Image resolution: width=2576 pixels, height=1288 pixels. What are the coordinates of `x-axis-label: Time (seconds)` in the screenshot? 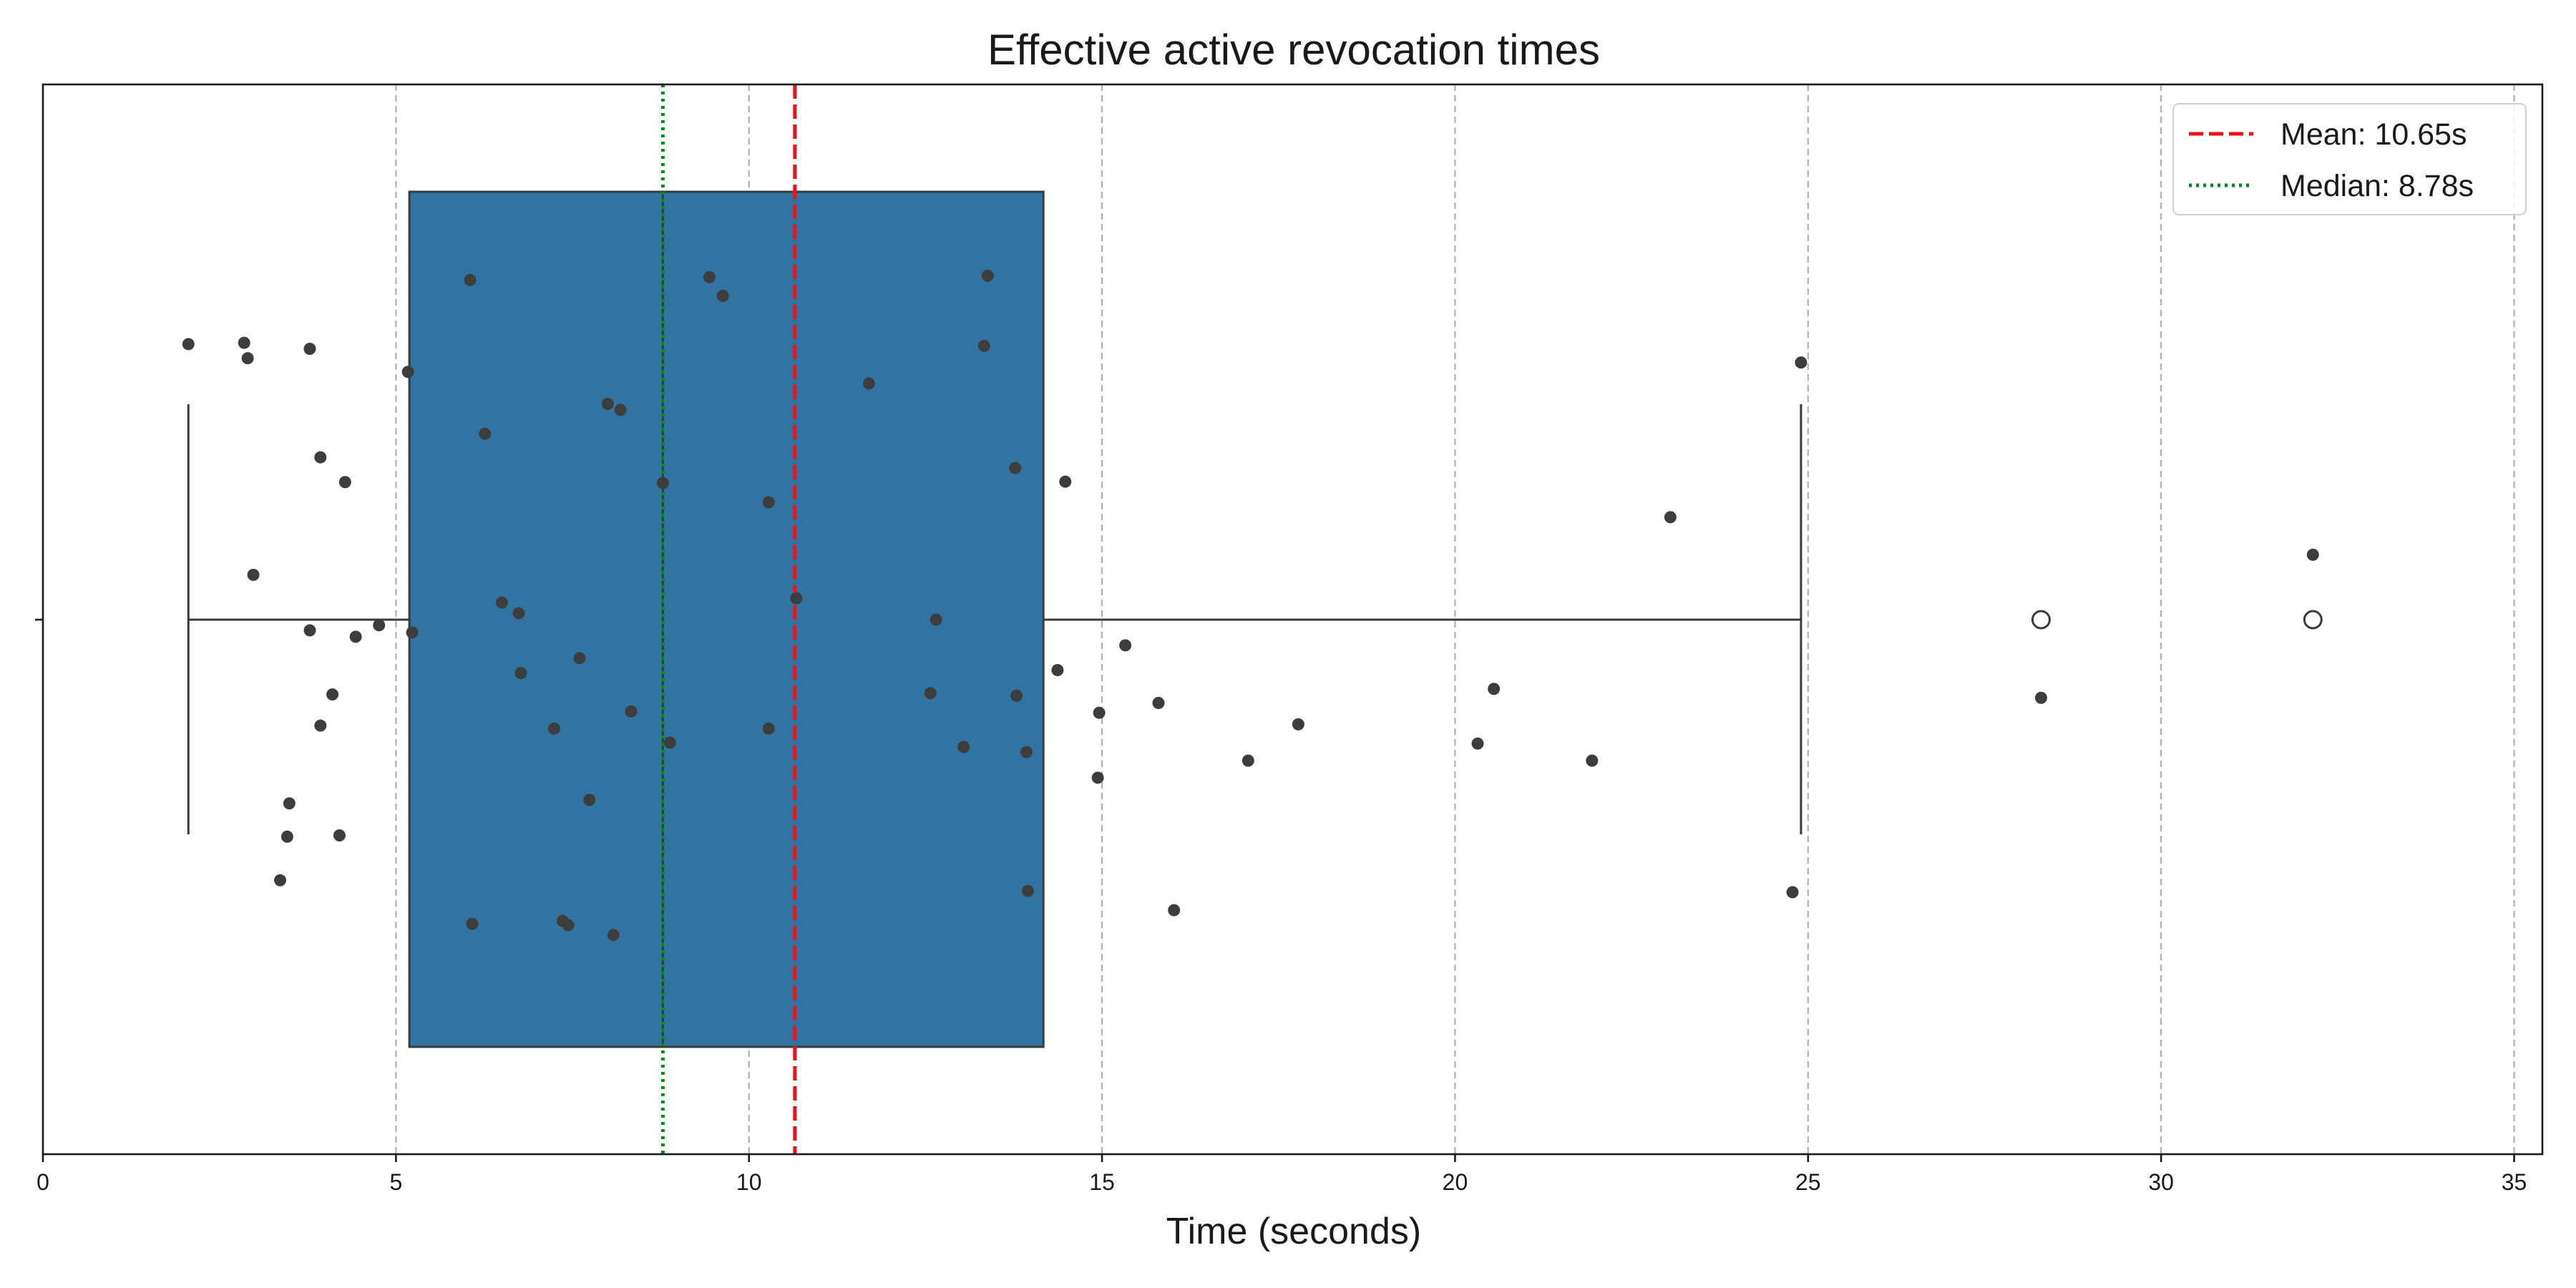 It's located at (1293, 1231).